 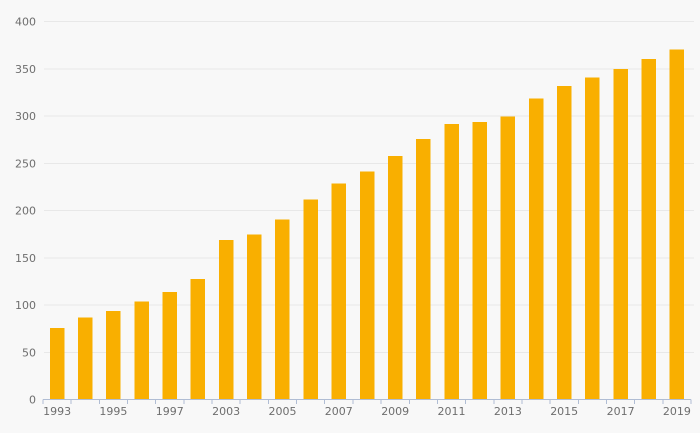 What do you see at coordinates (25, 305) in the screenshot?
I see `y-tick-label: 100` at bounding box center [25, 305].